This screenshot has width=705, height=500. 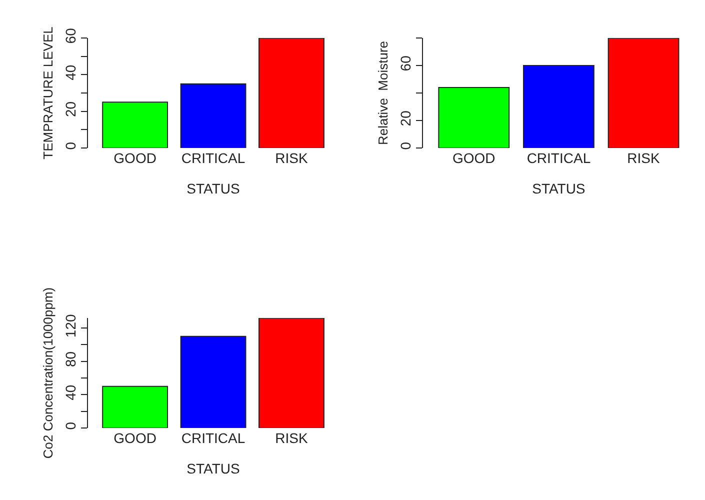 I want to click on y-axis-title: TEMPRATURE LEVEL, so click(x=48, y=93).